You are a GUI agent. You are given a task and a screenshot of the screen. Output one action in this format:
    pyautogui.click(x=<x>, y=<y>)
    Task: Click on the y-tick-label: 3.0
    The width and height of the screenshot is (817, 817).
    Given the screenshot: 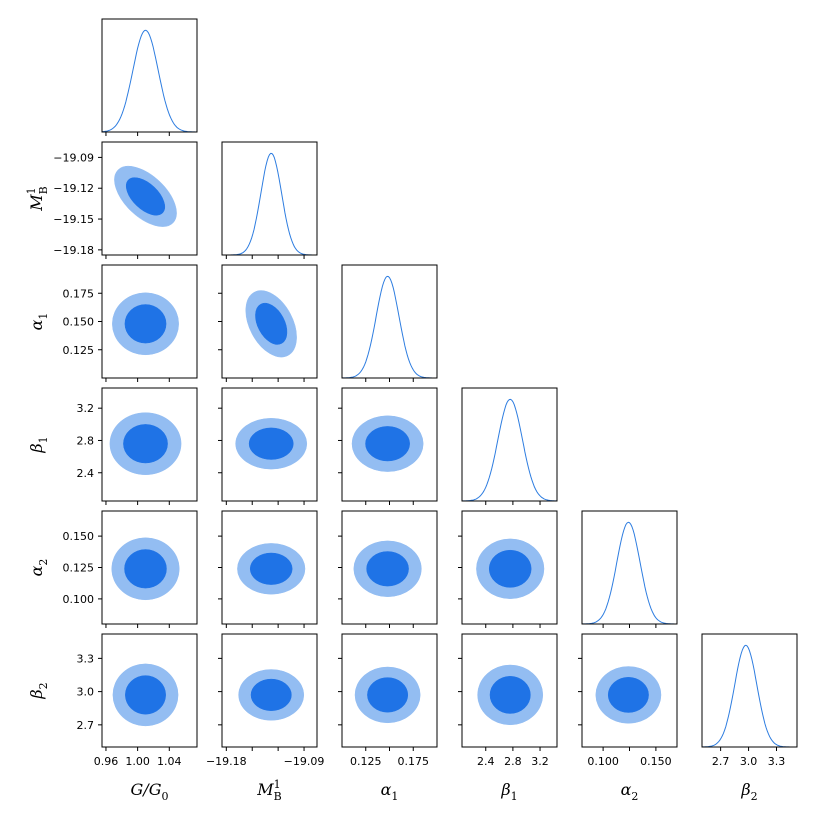 What is the action you would take?
    pyautogui.click(x=86, y=692)
    